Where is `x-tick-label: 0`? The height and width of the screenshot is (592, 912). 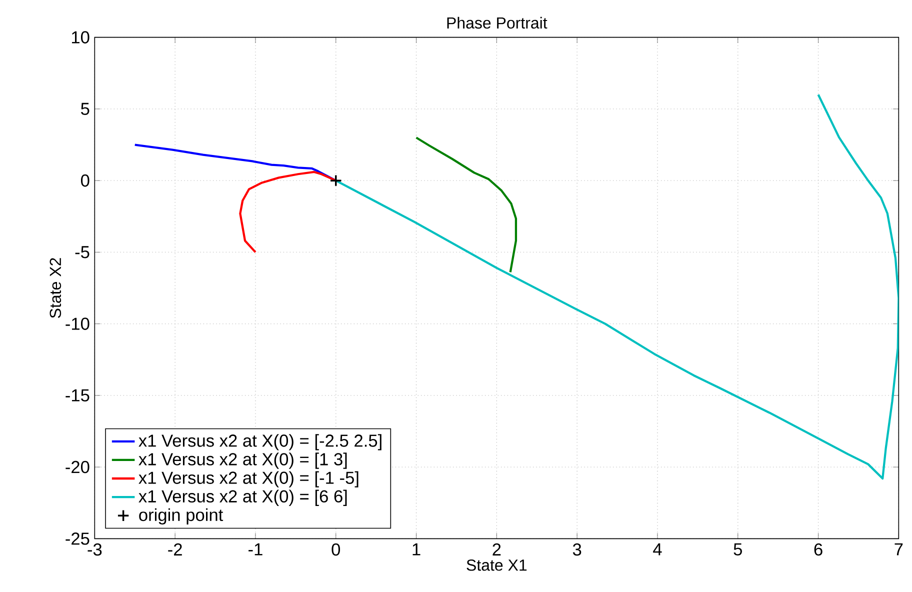
x-tick-label: 0 is located at coordinates (336, 549).